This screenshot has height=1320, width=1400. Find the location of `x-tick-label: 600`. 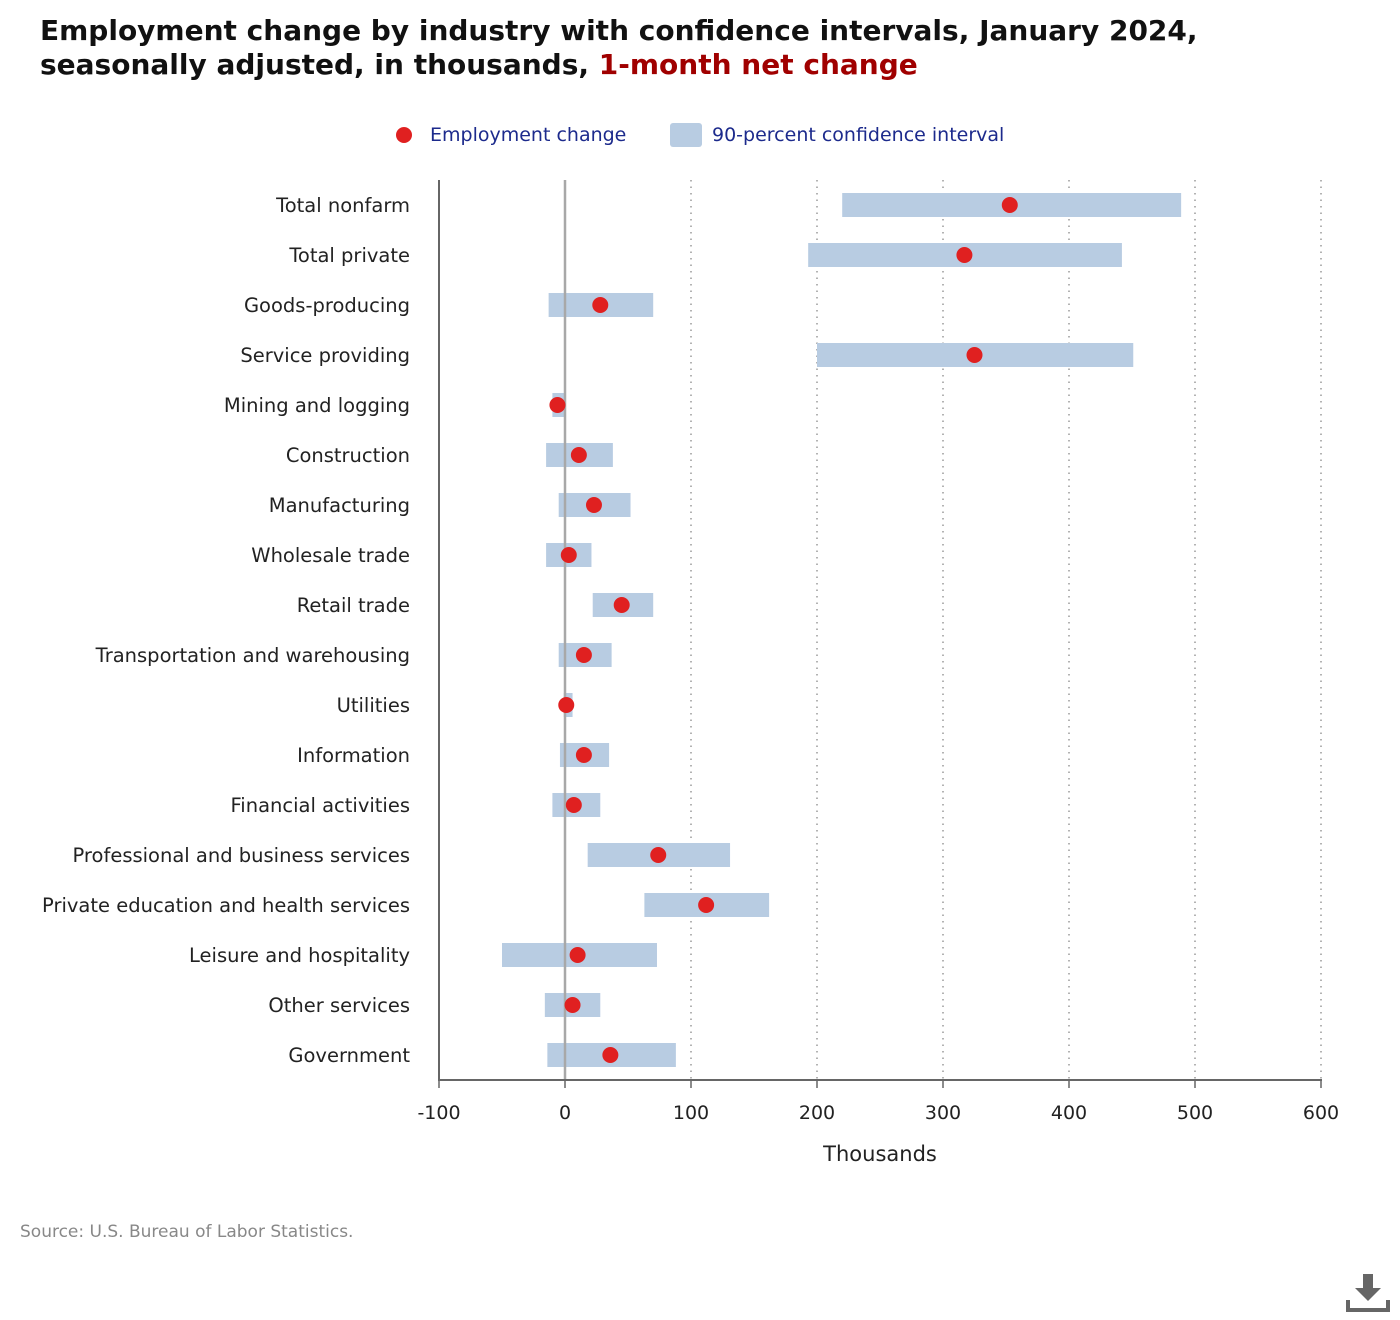

x-tick-label: 600 is located at coordinates (1321, 1113).